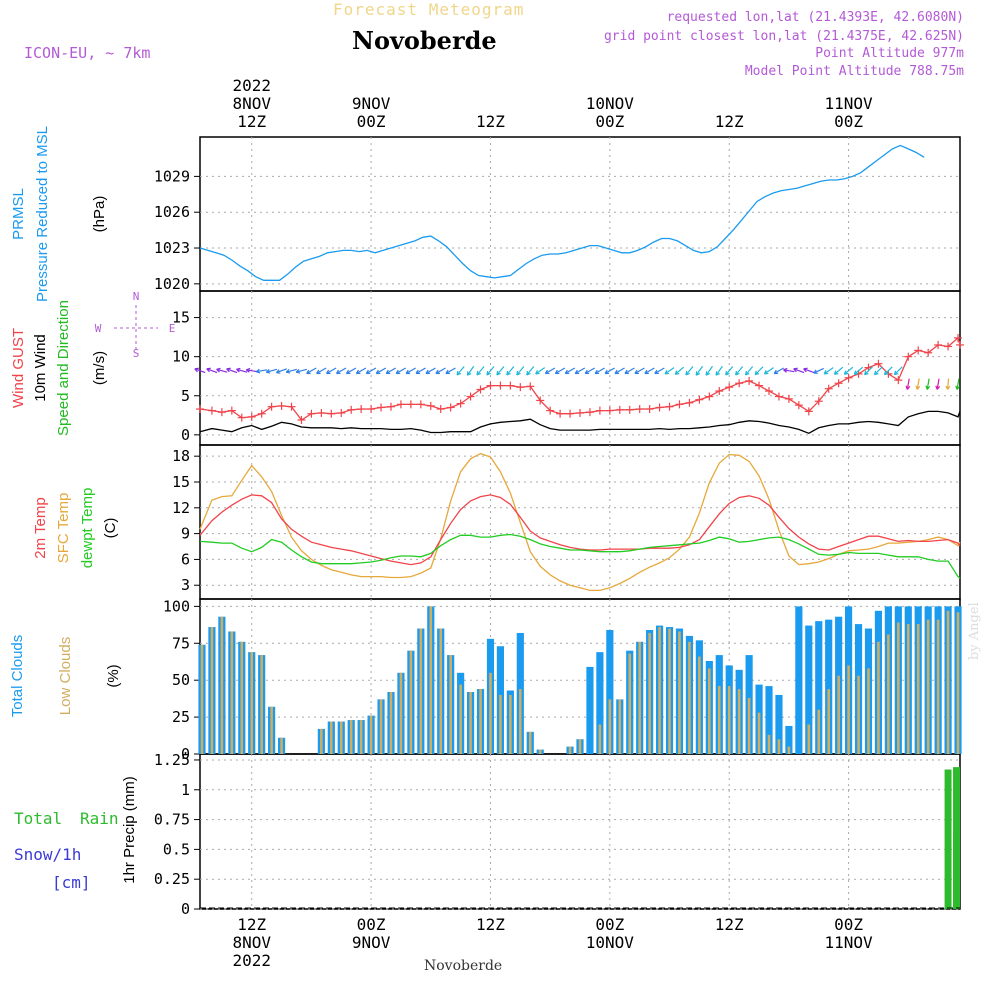 The height and width of the screenshot is (1000, 1000). Describe the element at coordinates (729, 924) in the screenshot. I see `bottom-time-label: 12Z` at that location.